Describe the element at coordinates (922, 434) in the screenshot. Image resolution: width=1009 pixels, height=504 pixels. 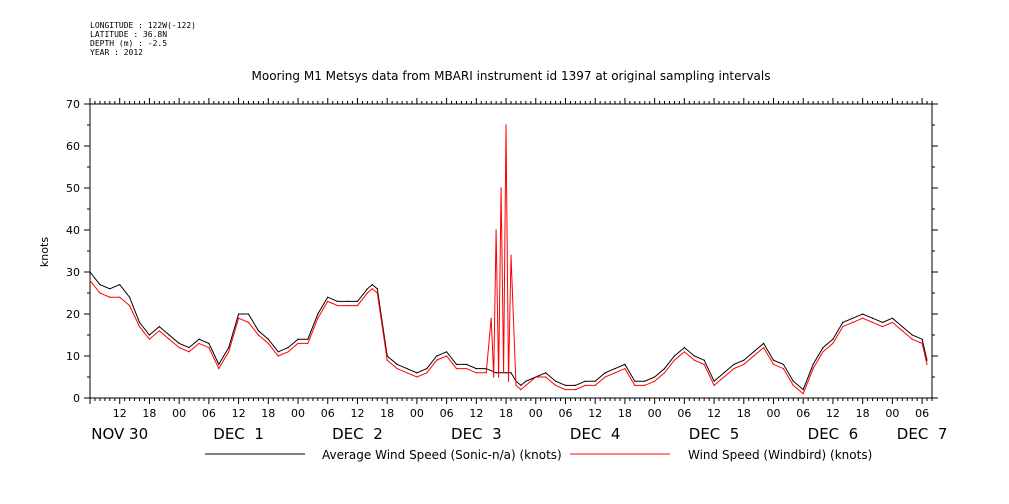
I see `x-day-label: DEC 7` at that location.